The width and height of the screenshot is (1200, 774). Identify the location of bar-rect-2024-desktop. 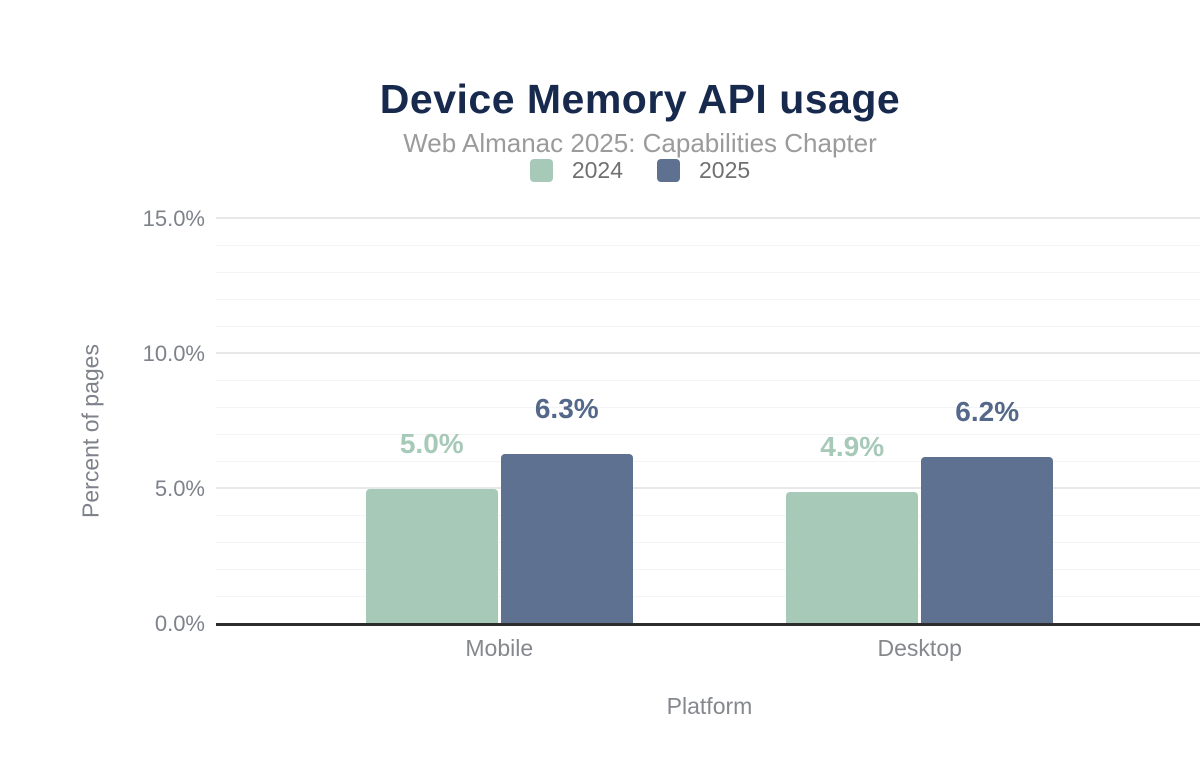
(852, 557).